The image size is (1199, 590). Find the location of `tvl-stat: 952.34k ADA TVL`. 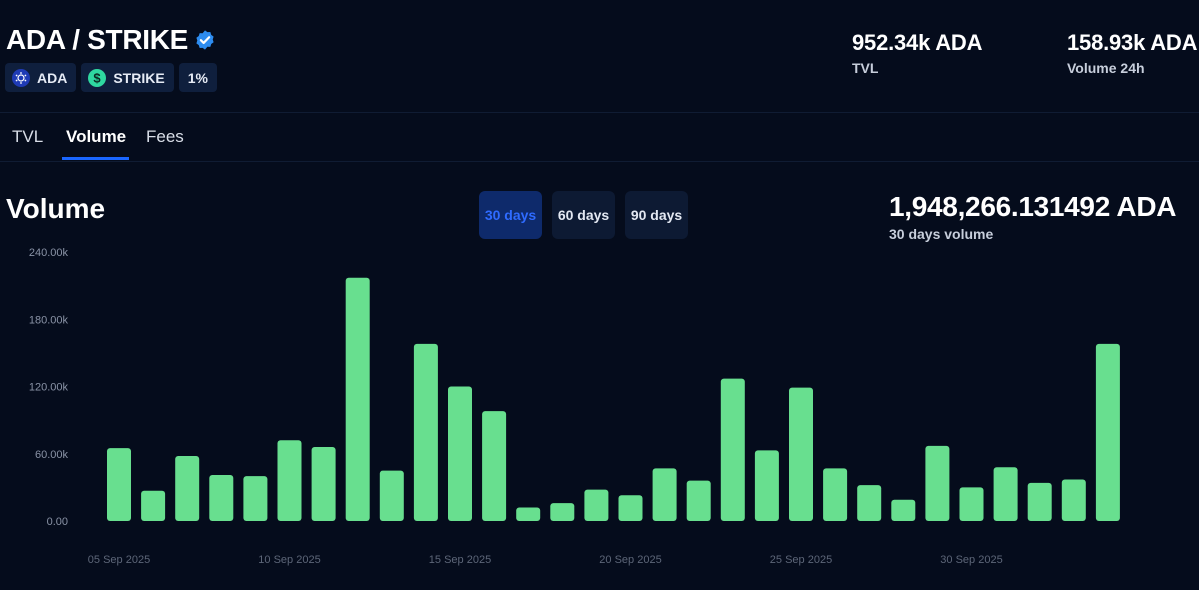

tvl-stat: 952.34k ADA TVL is located at coordinates (917, 53).